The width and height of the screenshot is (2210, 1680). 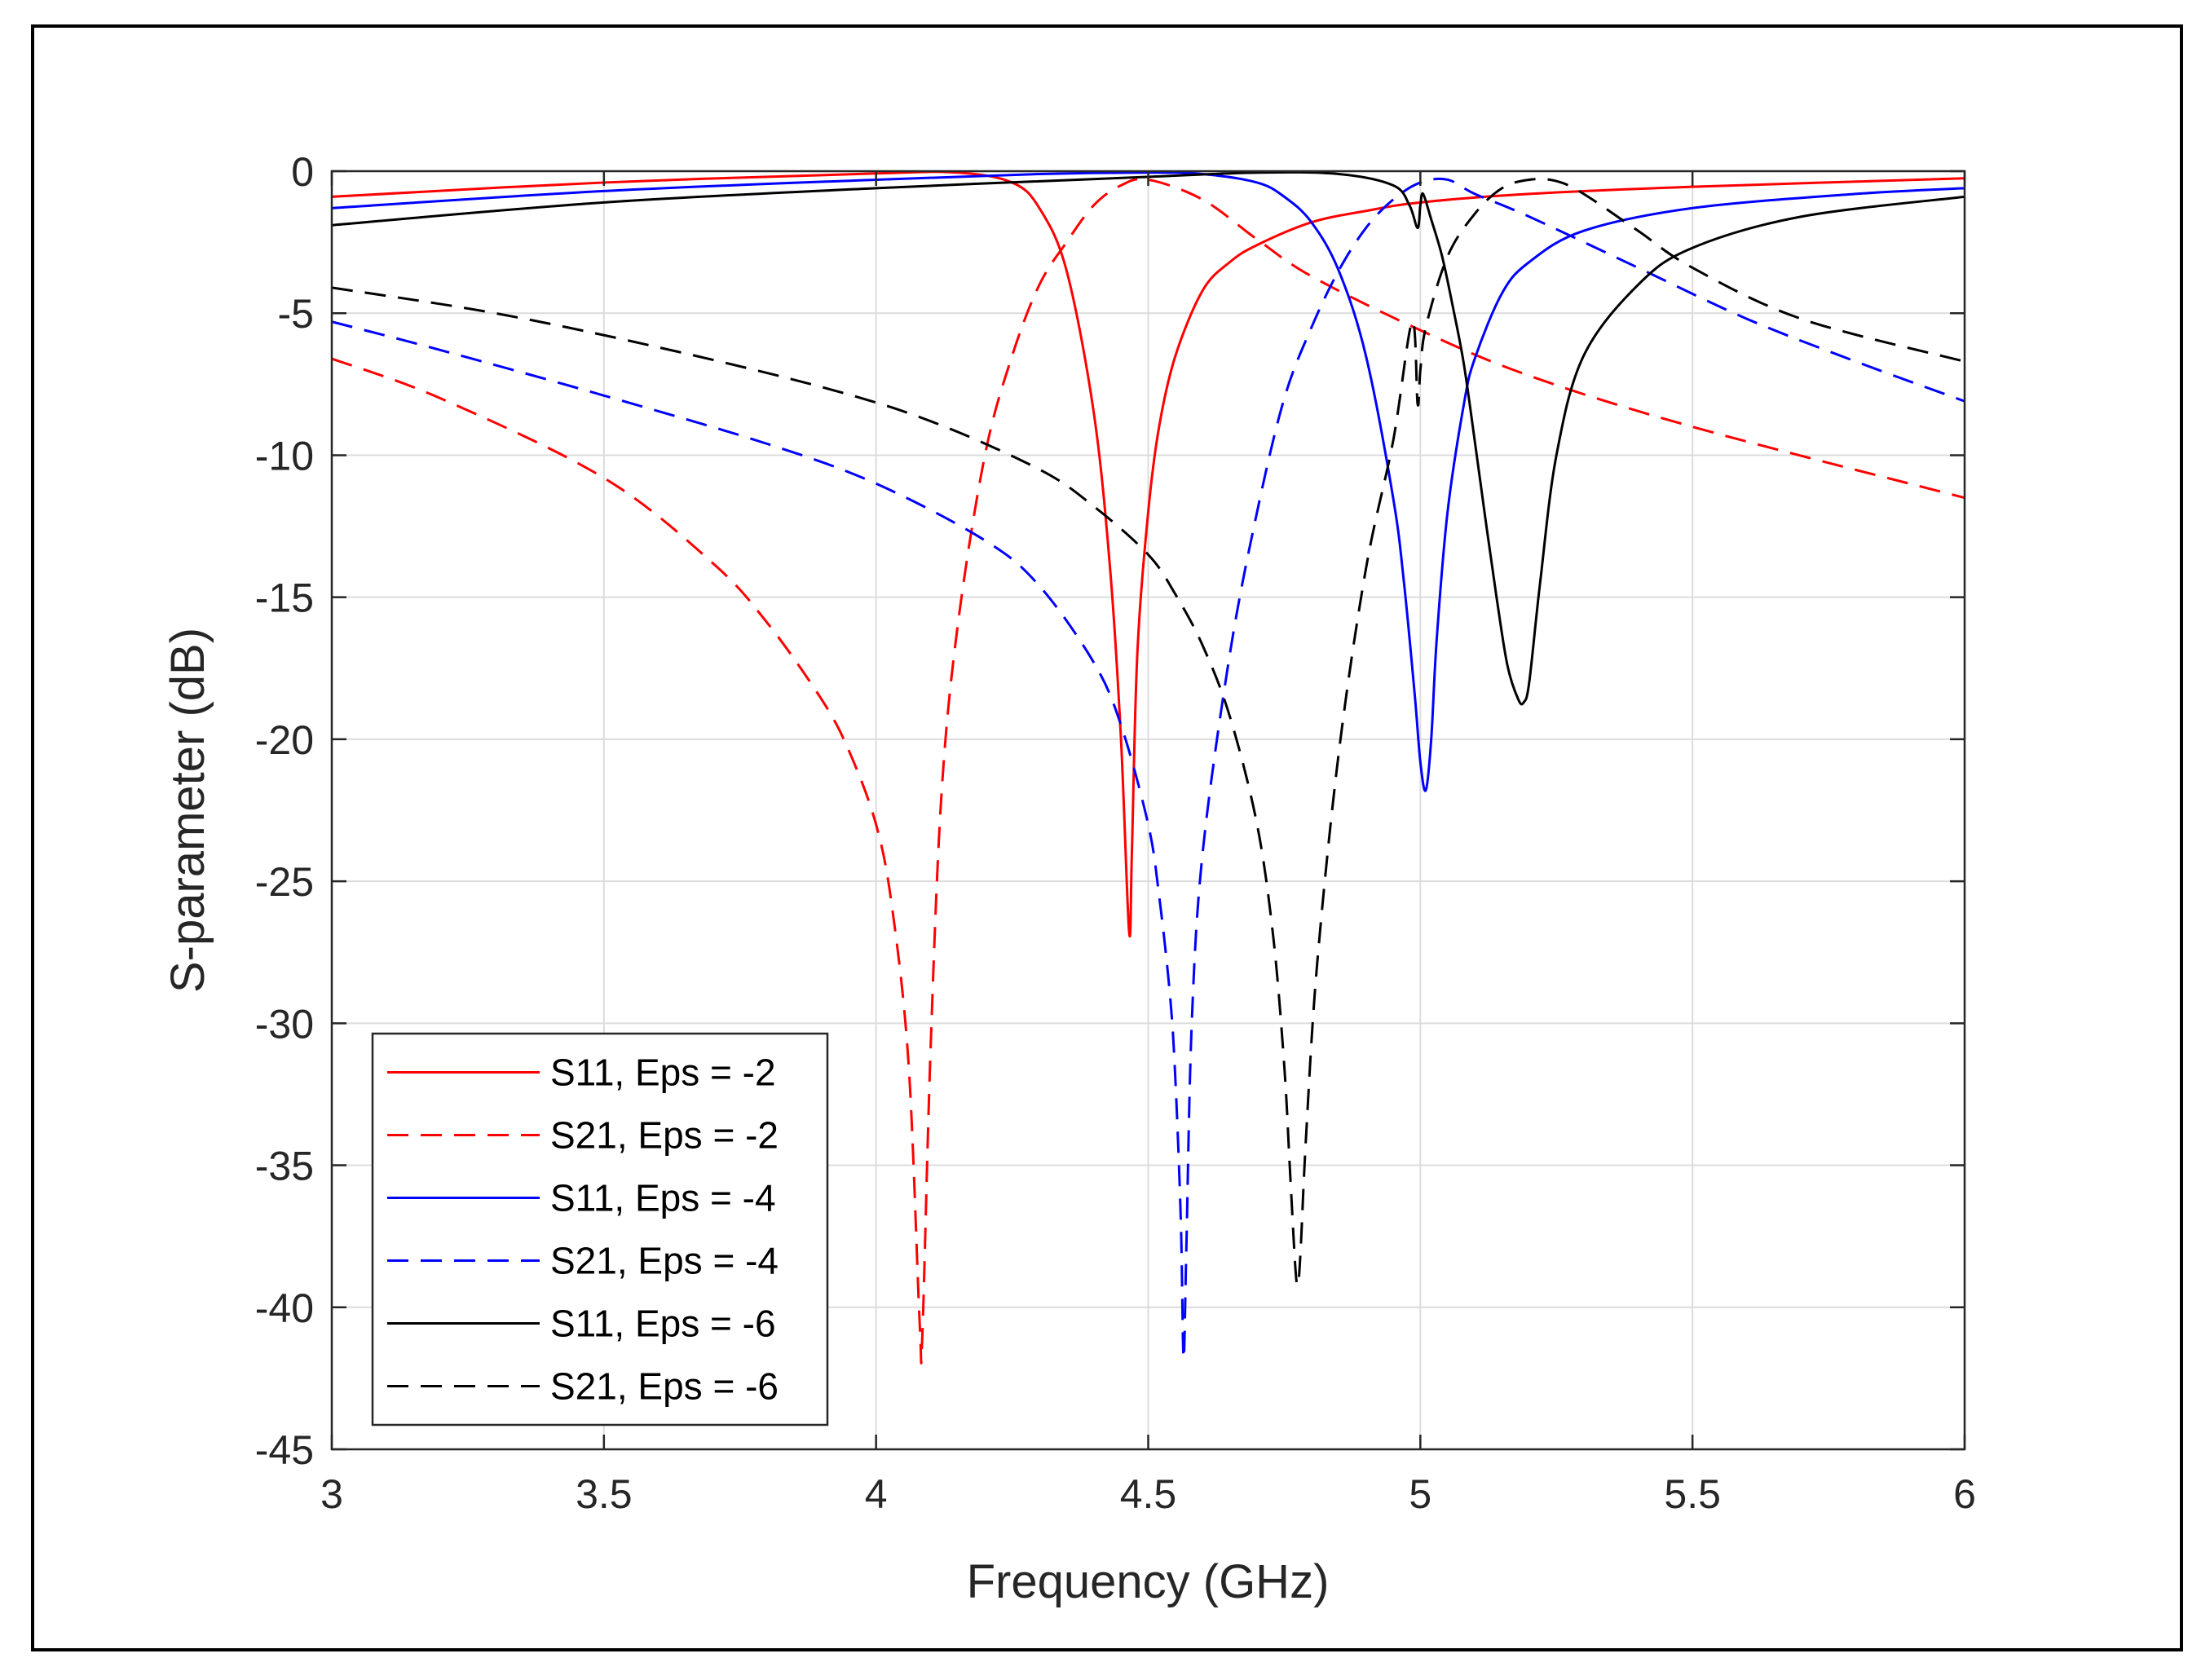 I want to click on legend-label: S21, Eps = -4, so click(x=665, y=1261).